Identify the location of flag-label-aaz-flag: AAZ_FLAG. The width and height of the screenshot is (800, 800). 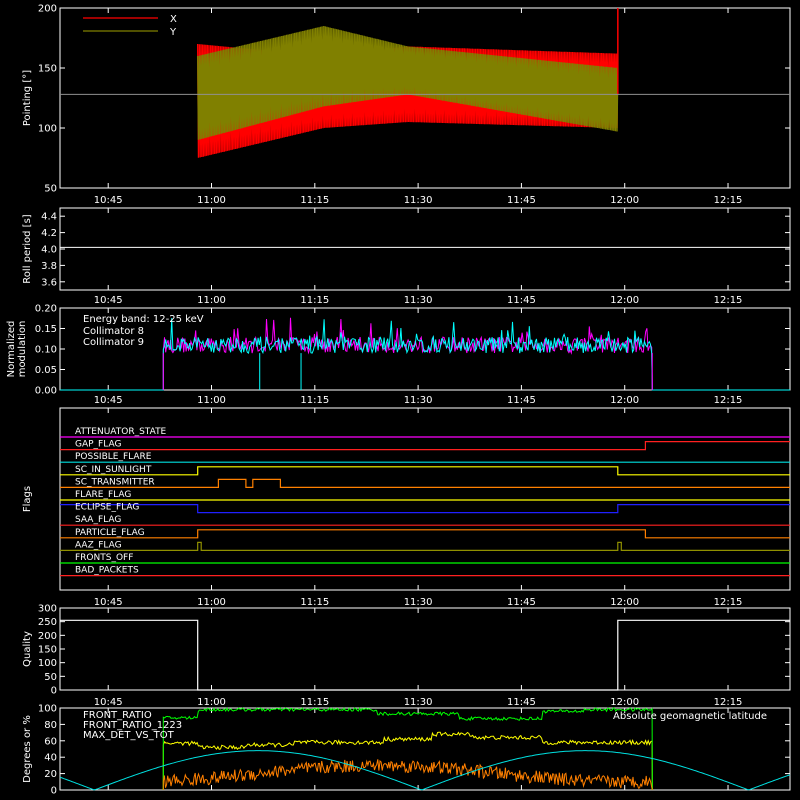
(98, 545).